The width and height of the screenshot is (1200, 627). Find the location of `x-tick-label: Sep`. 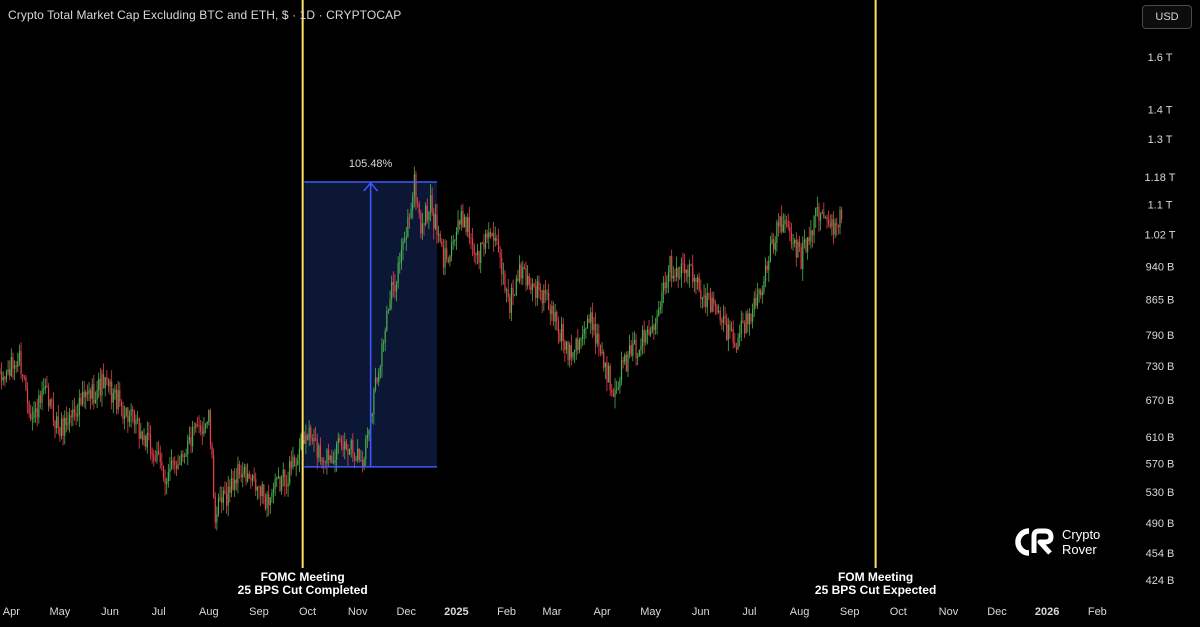

x-tick-label: Sep is located at coordinates (259, 612).